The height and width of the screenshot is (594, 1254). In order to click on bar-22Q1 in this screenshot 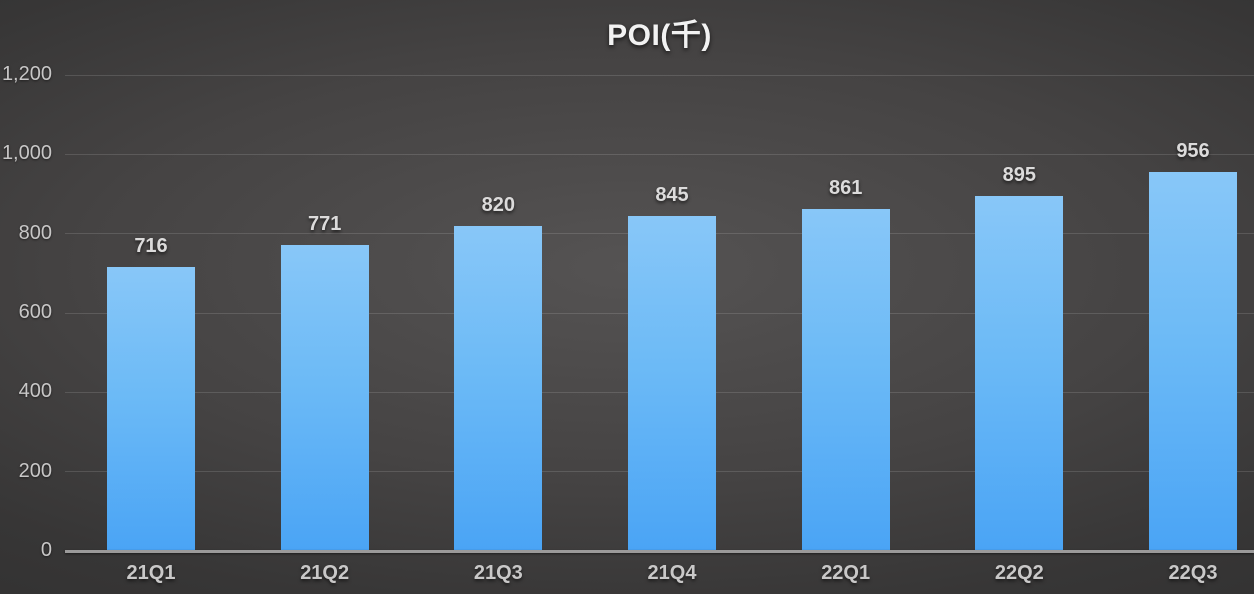, I will do `click(845, 380)`.